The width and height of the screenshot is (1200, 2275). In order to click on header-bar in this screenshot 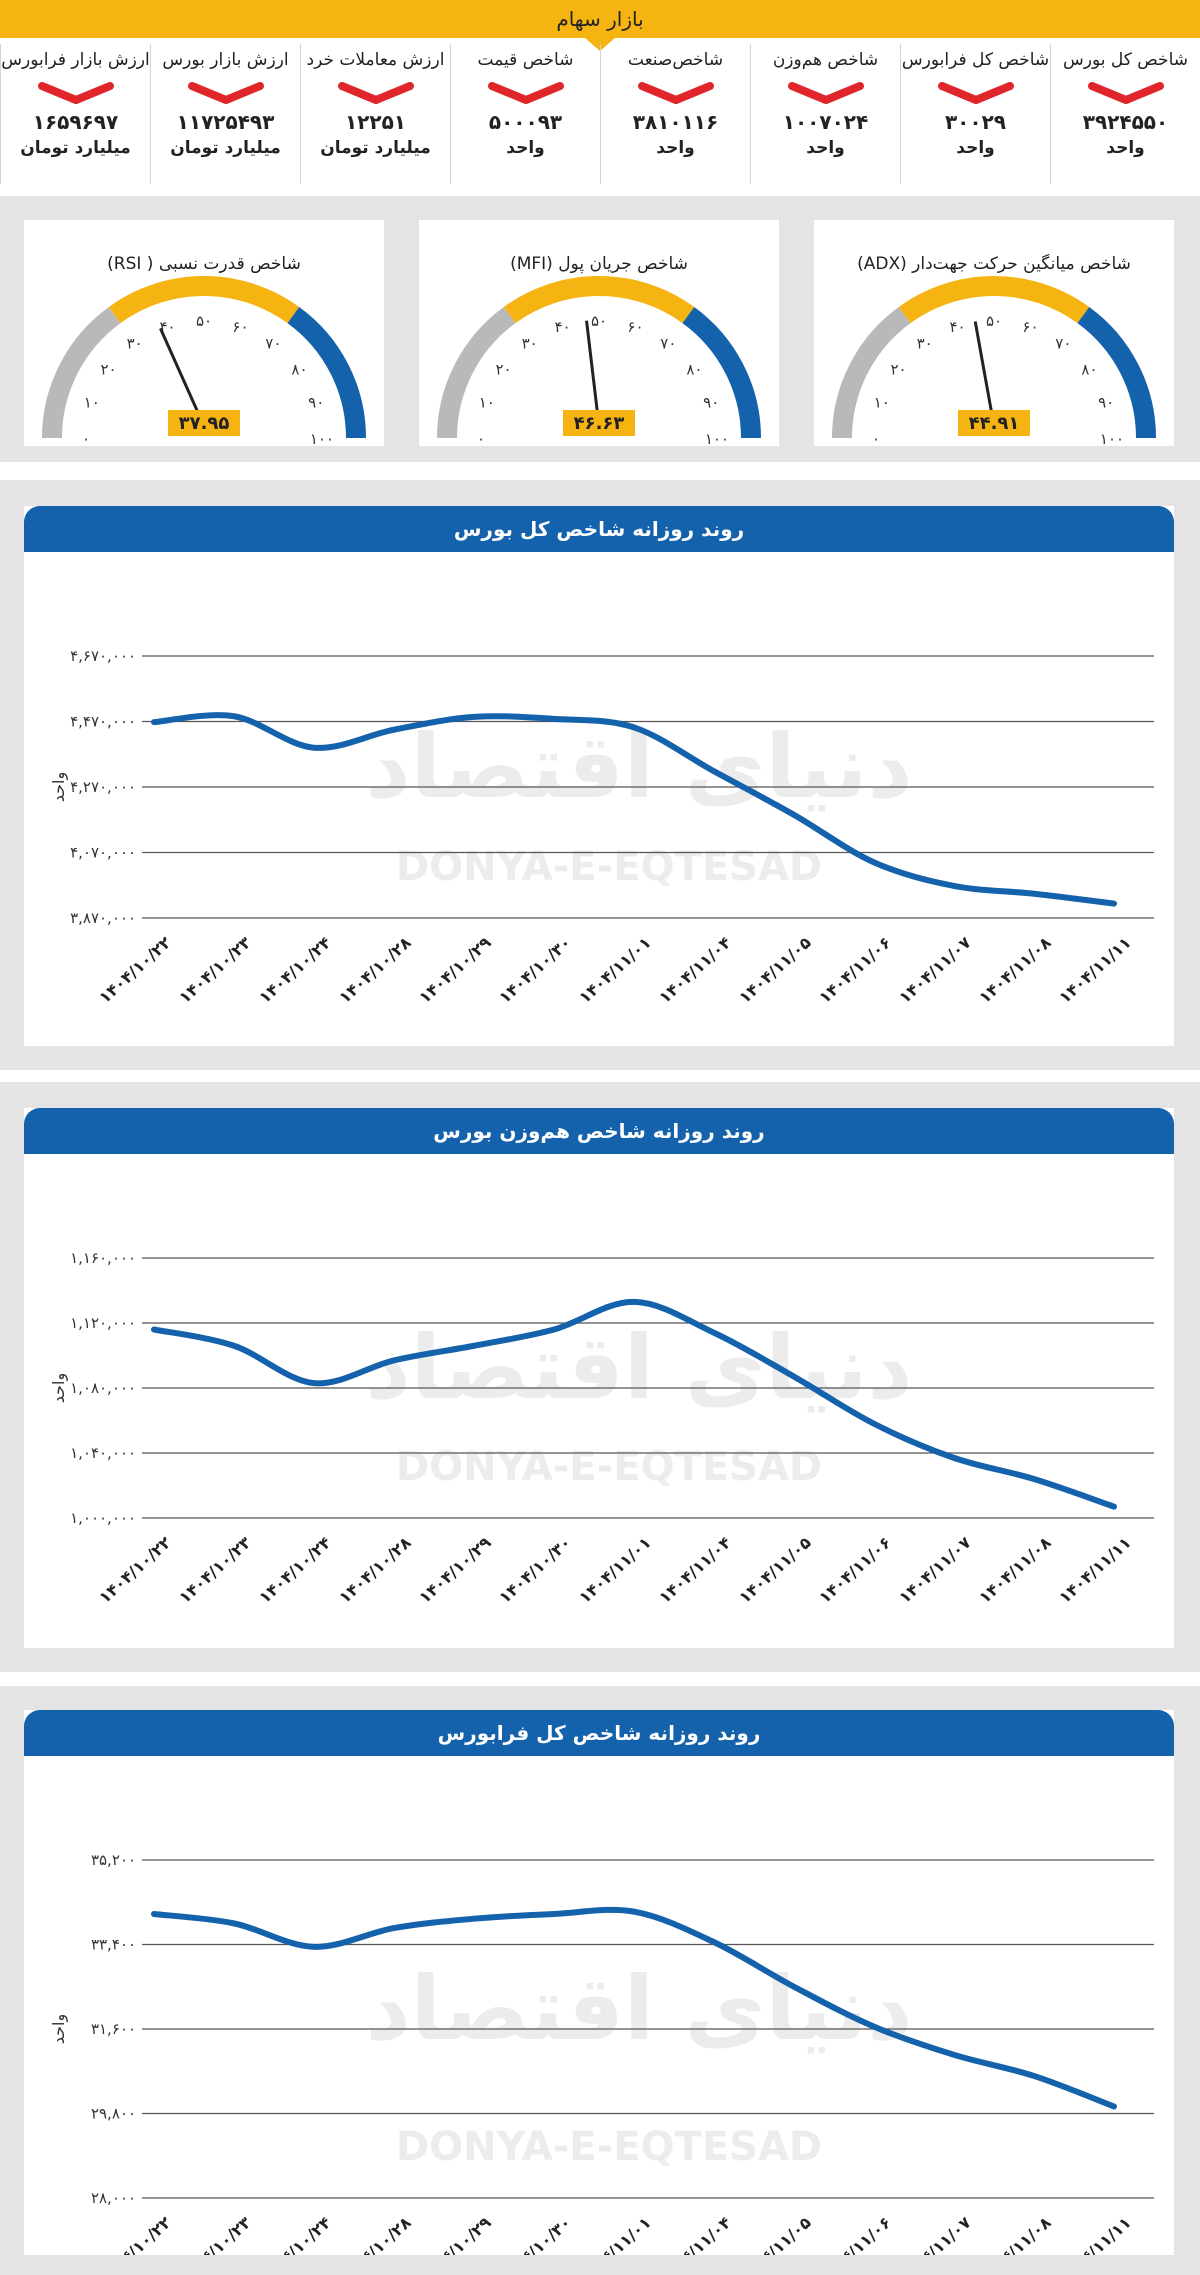, I will do `click(600, 19)`.